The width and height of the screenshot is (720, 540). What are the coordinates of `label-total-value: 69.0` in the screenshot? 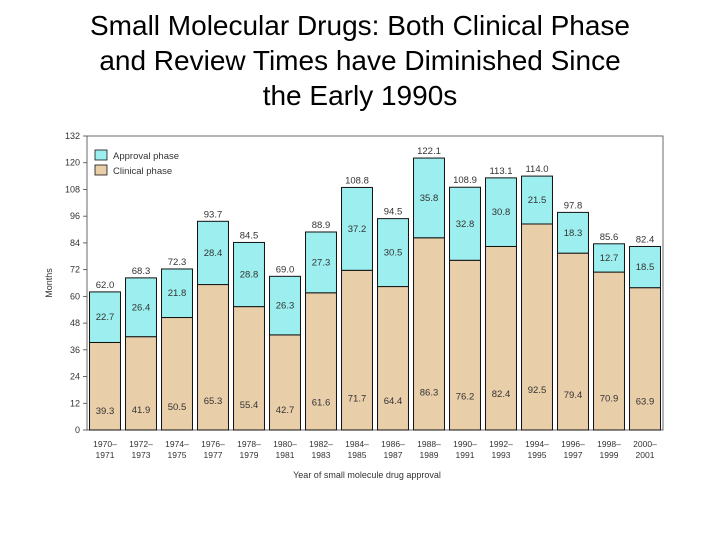 It's located at (285, 269).